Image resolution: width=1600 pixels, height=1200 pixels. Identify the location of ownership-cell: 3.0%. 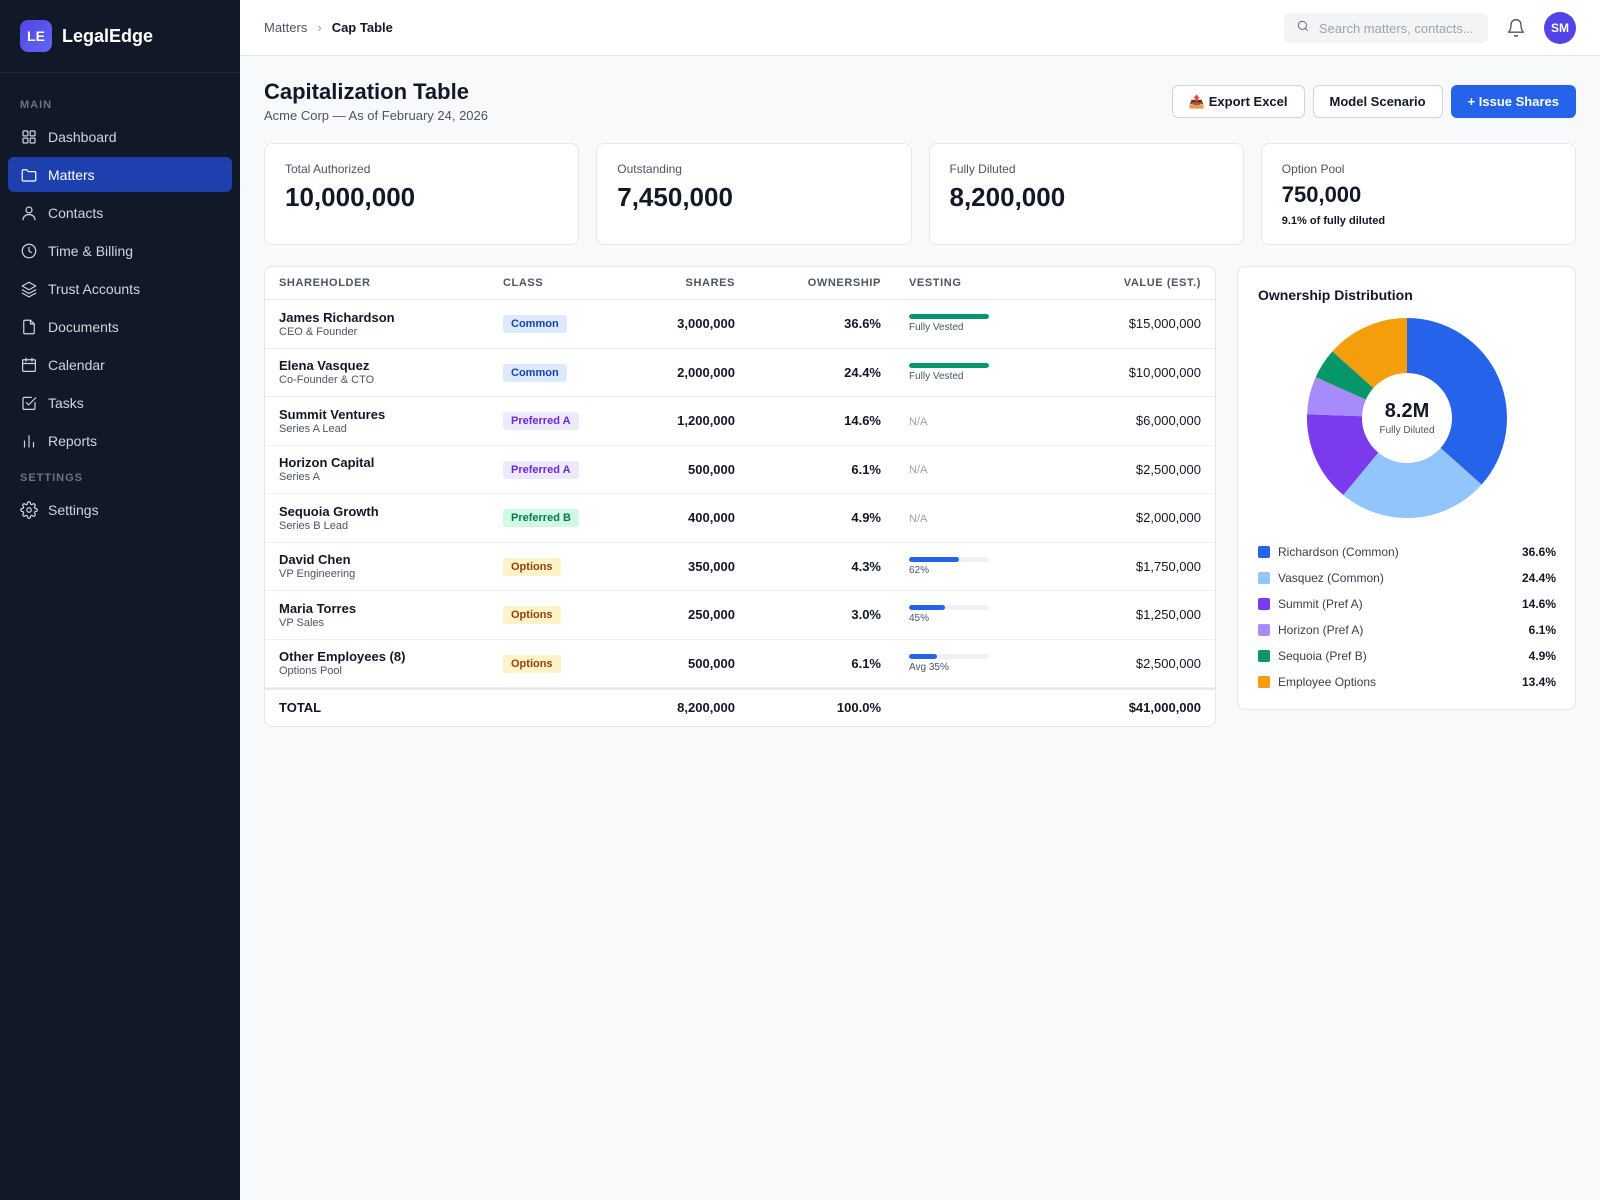
(866, 615).